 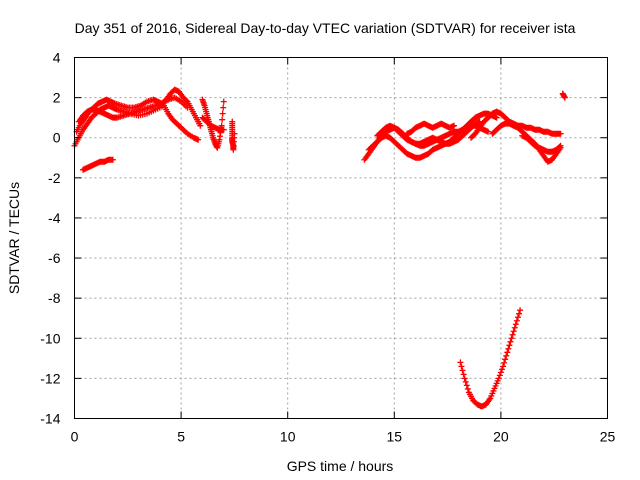 I want to click on x-tick-label: 25, so click(x=608, y=437).